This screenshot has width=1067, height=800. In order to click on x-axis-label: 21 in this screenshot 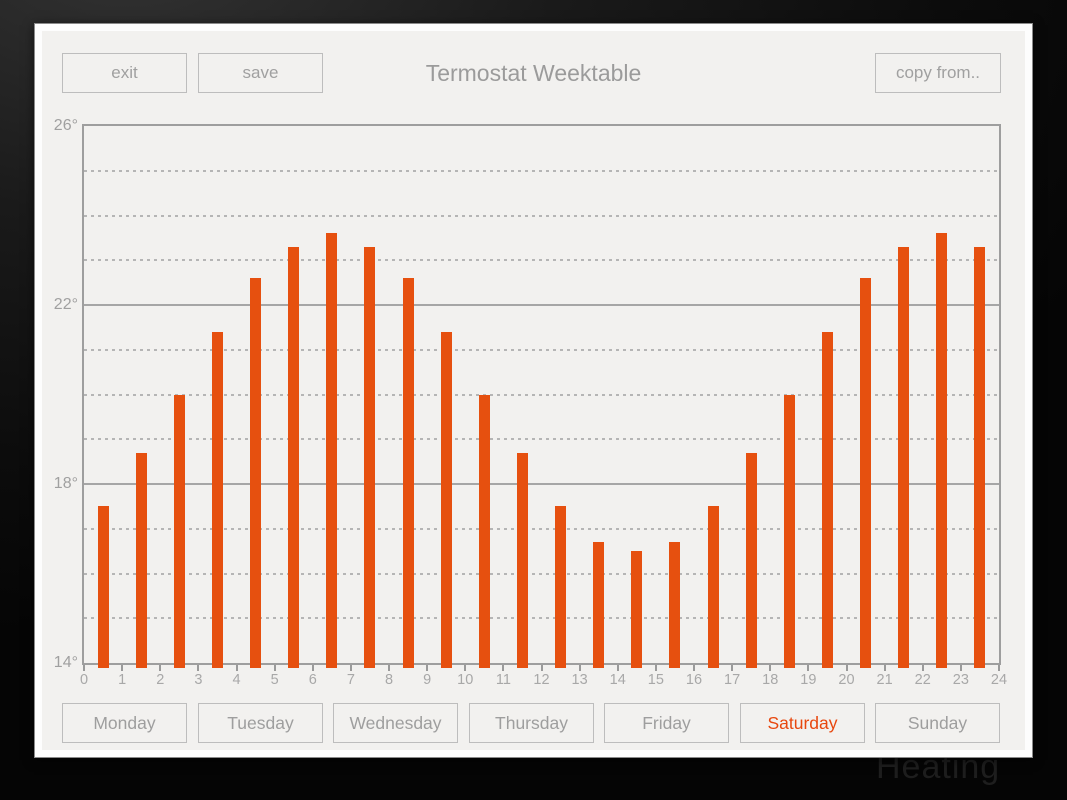, I will do `click(884, 680)`.